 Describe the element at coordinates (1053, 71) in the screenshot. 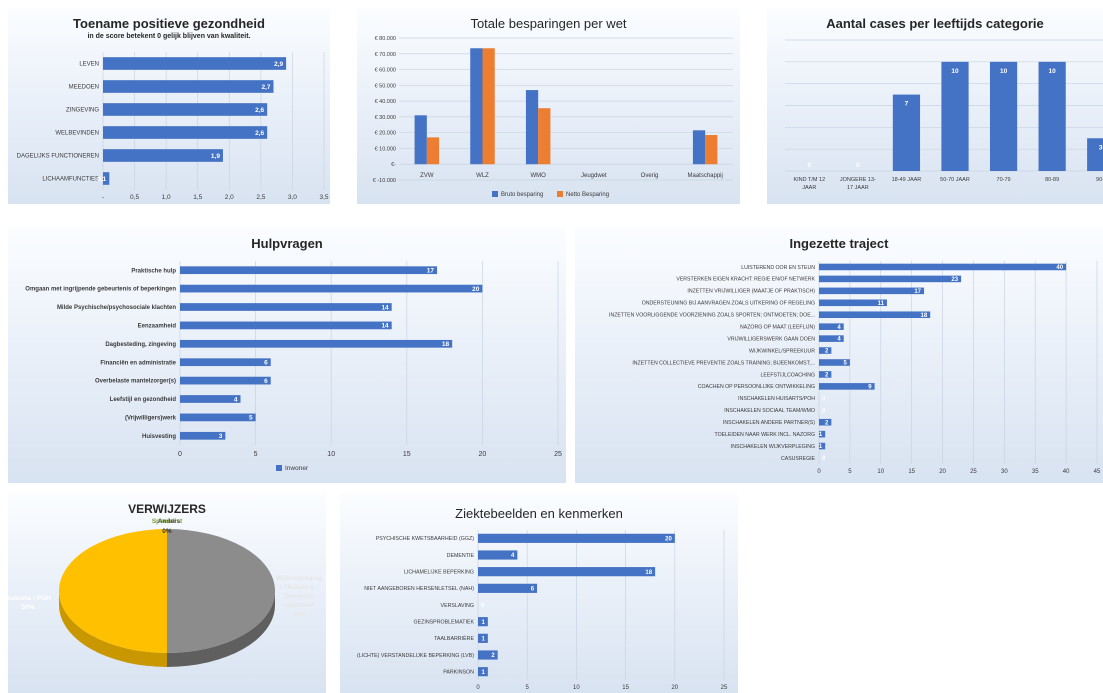

I see `data-label: 10` at that location.